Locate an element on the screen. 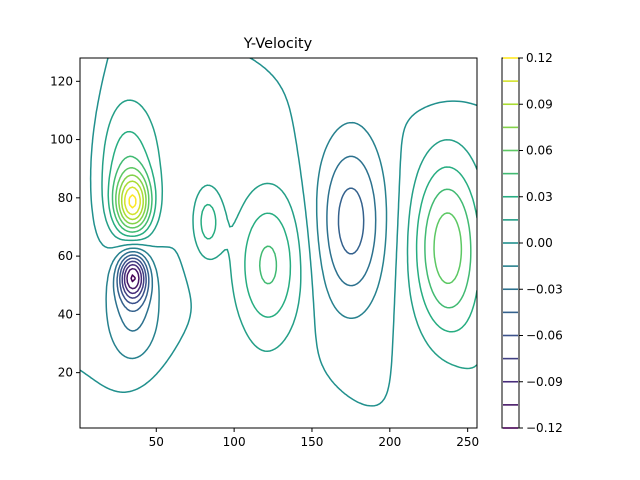  y-tick-label: 60 is located at coordinates (65, 256).